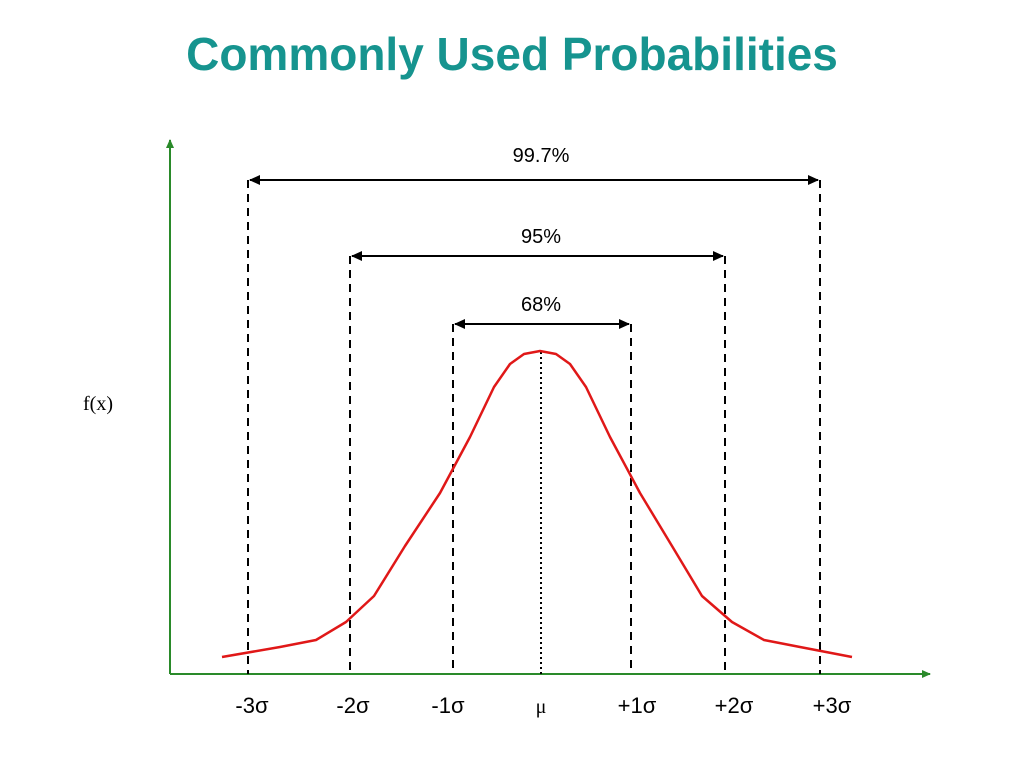 This screenshot has width=1024, height=768. I want to click on x-tick-minus-1-sigma: -1σ, so click(448, 705).